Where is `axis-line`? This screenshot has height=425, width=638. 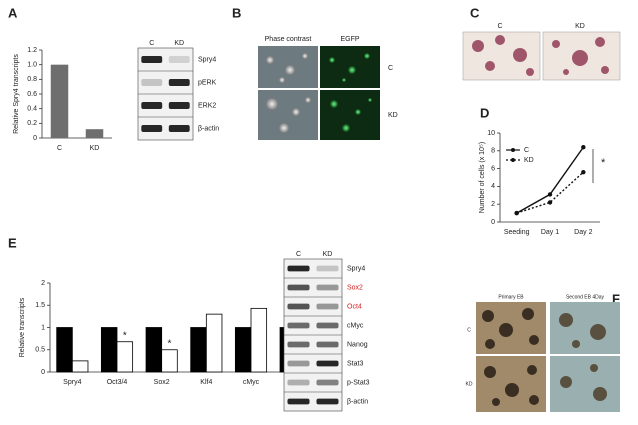 axis-line is located at coordinates (183, 328).